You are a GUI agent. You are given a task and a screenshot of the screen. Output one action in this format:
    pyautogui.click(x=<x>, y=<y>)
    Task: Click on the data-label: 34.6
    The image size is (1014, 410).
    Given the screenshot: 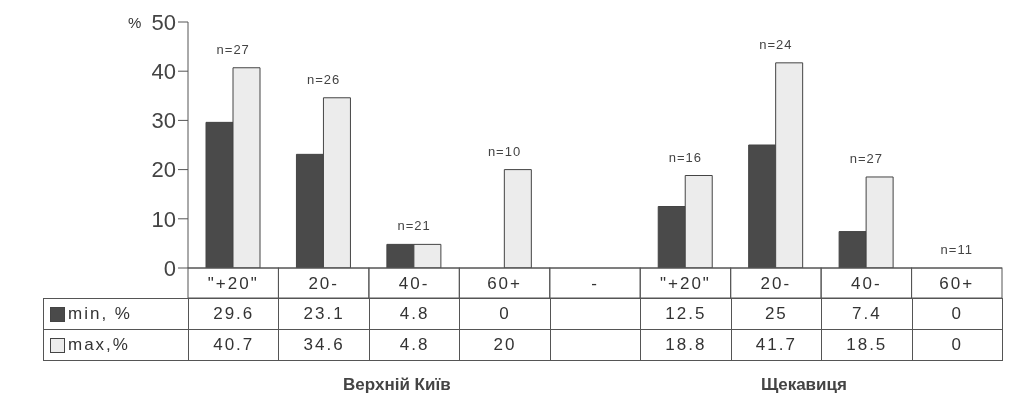 What is the action you would take?
    pyautogui.click(x=324, y=345)
    